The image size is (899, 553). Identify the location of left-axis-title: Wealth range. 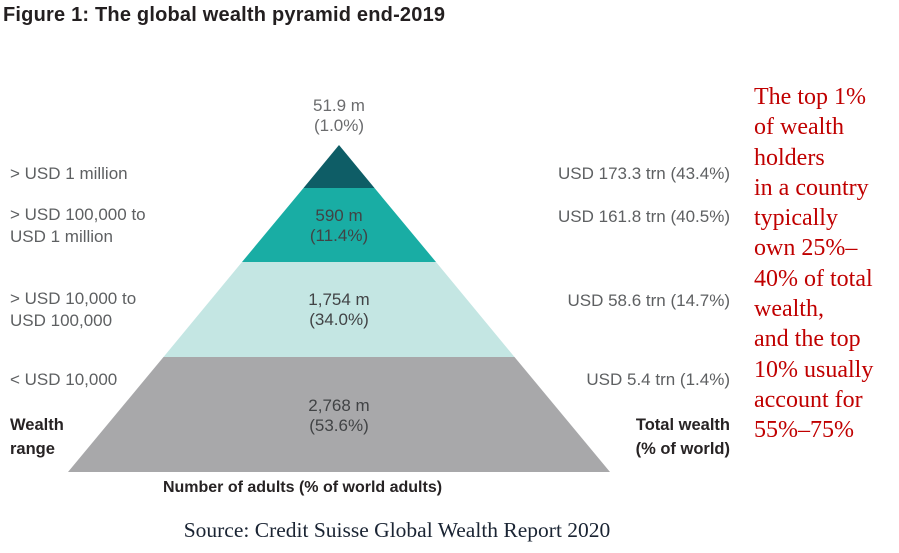
(37, 437).